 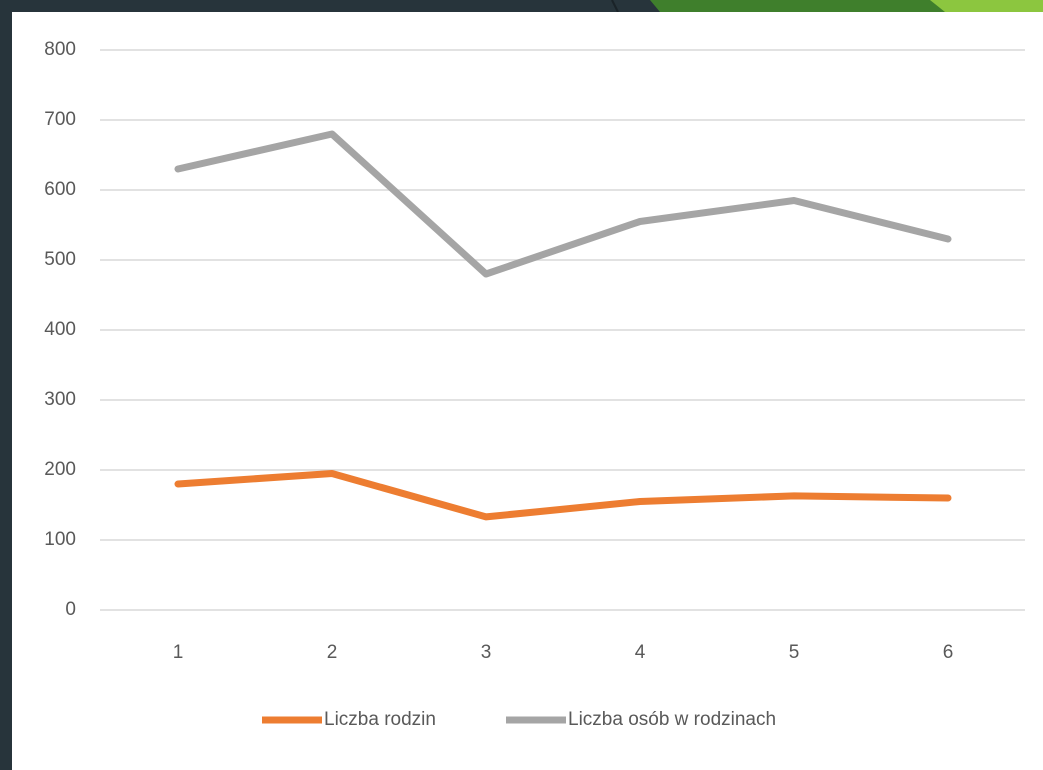 What do you see at coordinates (640, 652) in the screenshot?
I see `x-tick-label: 4` at bounding box center [640, 652].